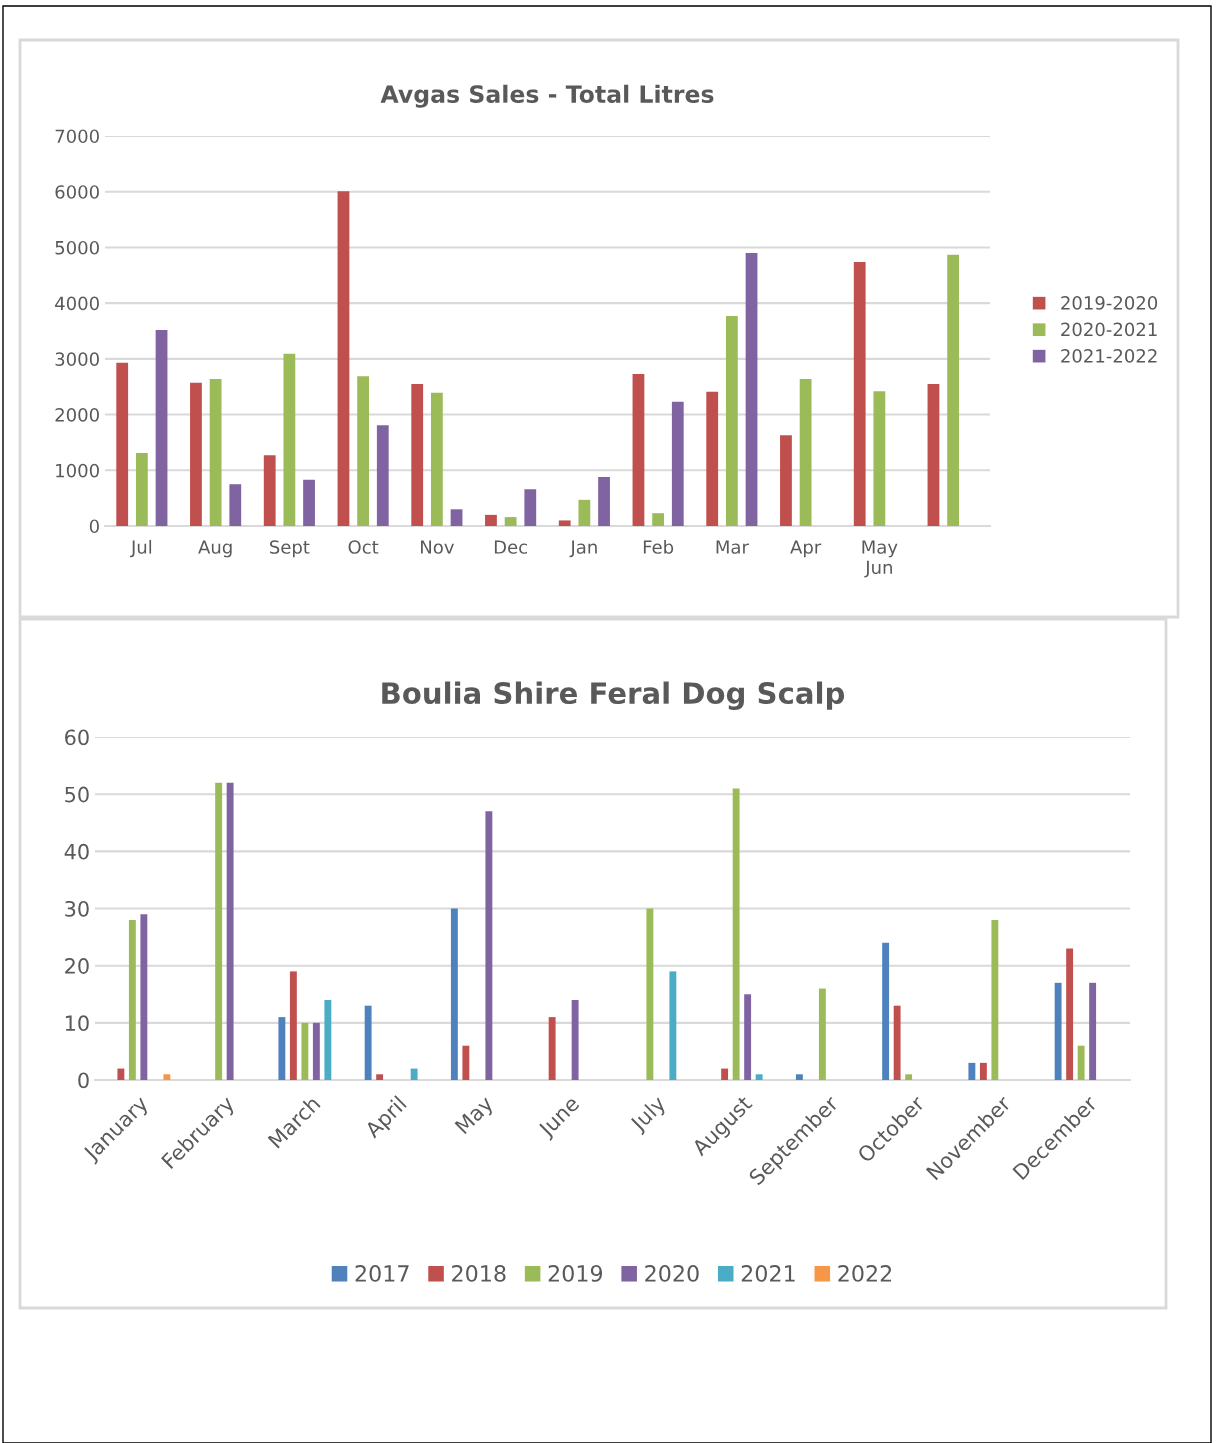 The image size is (1216, 1443). I want to click on x-tick-label: Mar, so click(732, 547).